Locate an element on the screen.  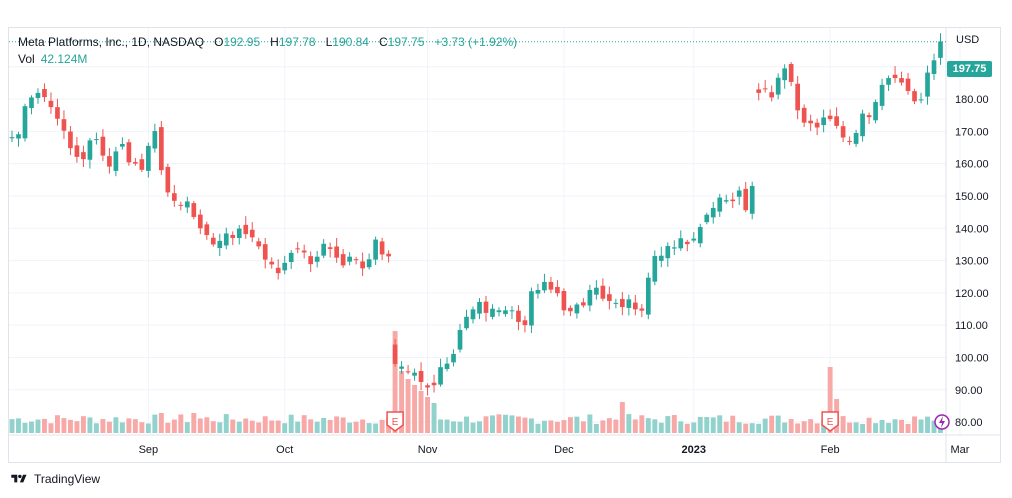
volume-legend: Vol 42.124M is located at coordinates (52, 59).